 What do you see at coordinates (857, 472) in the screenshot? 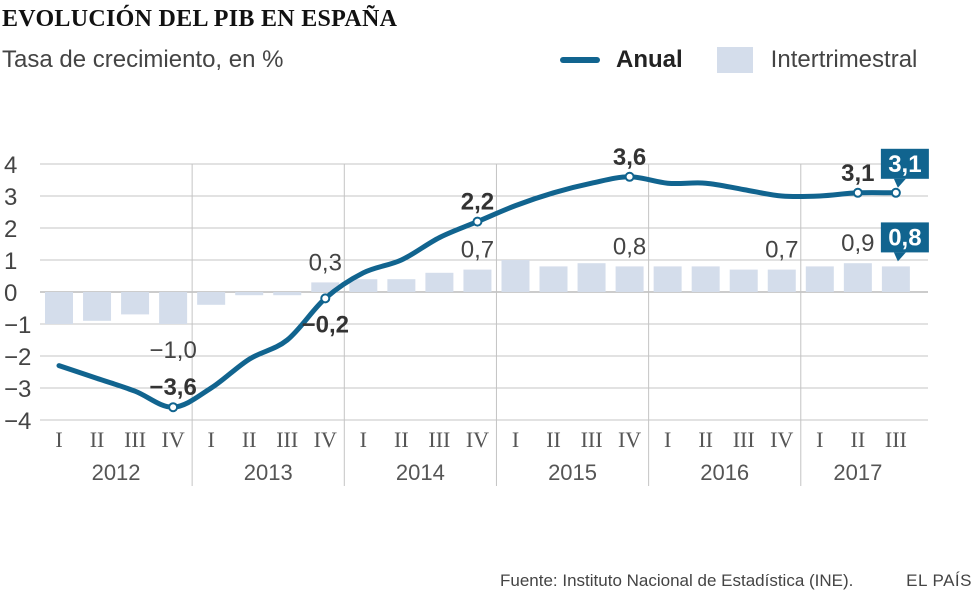
I see `year-label: 2017` at bounding box center [857, 472].